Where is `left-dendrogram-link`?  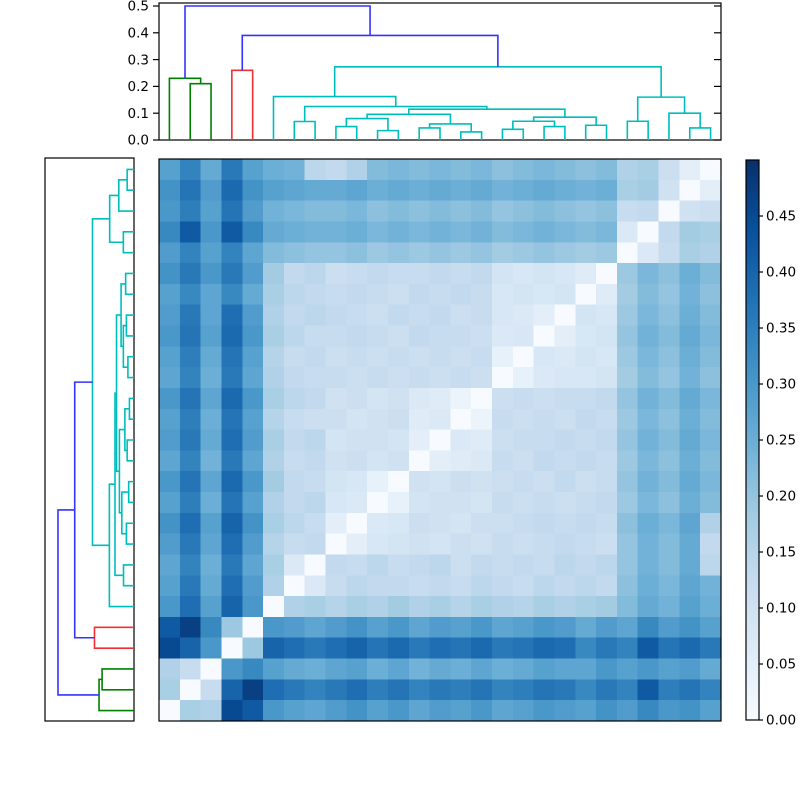
left-dendrogram-link is located at coordinates (78, 602).